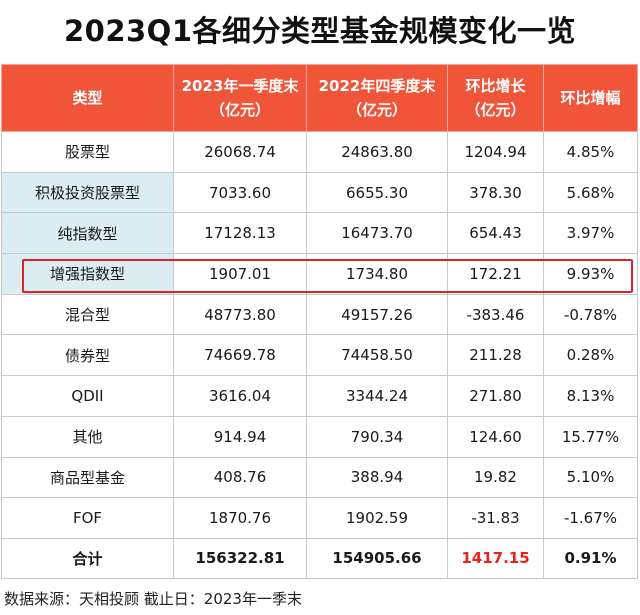 The height and width of the screenshot is (615, 640). What do you see at coordinates (495, 192) in the screenshot?
I see `cell-change: 378.30` at bounding box center [495, 192].